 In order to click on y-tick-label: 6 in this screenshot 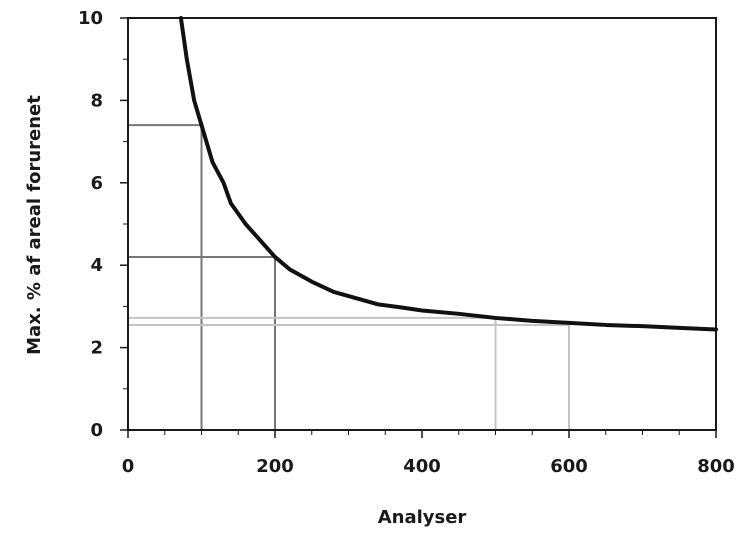, I will do `click(96, 183)`.